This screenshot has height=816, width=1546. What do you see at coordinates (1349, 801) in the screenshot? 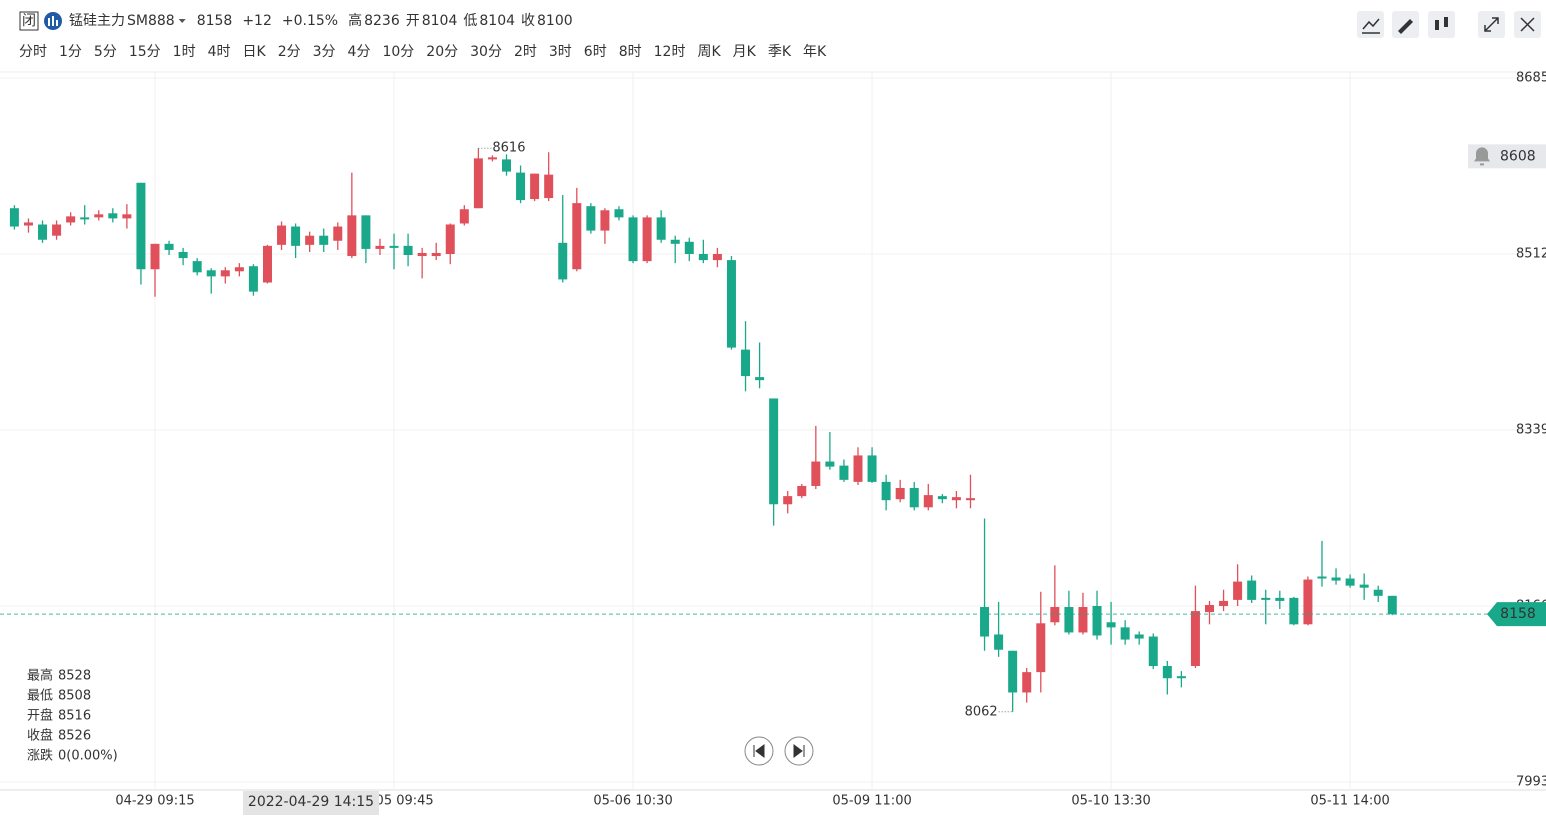
I see `x-tick-label: 05-11 14:00` at bounding box center [1349, 801].